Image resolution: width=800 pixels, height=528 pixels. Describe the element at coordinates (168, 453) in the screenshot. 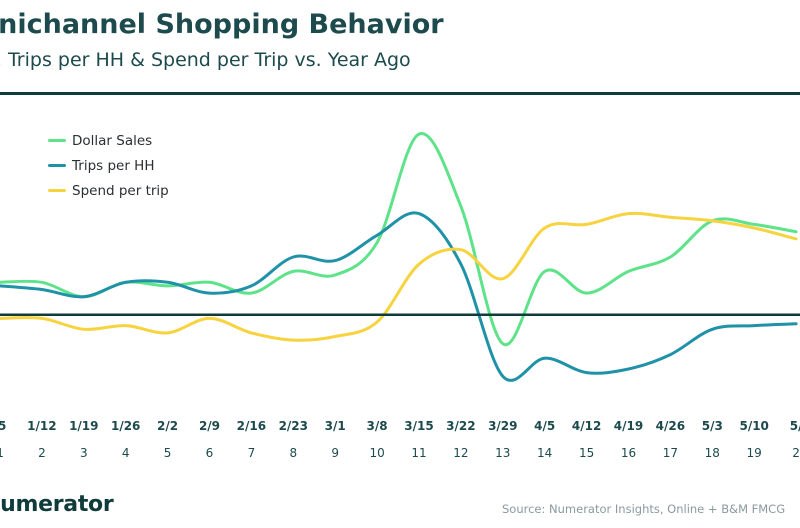

I see `week-number-label: 5` at that location.